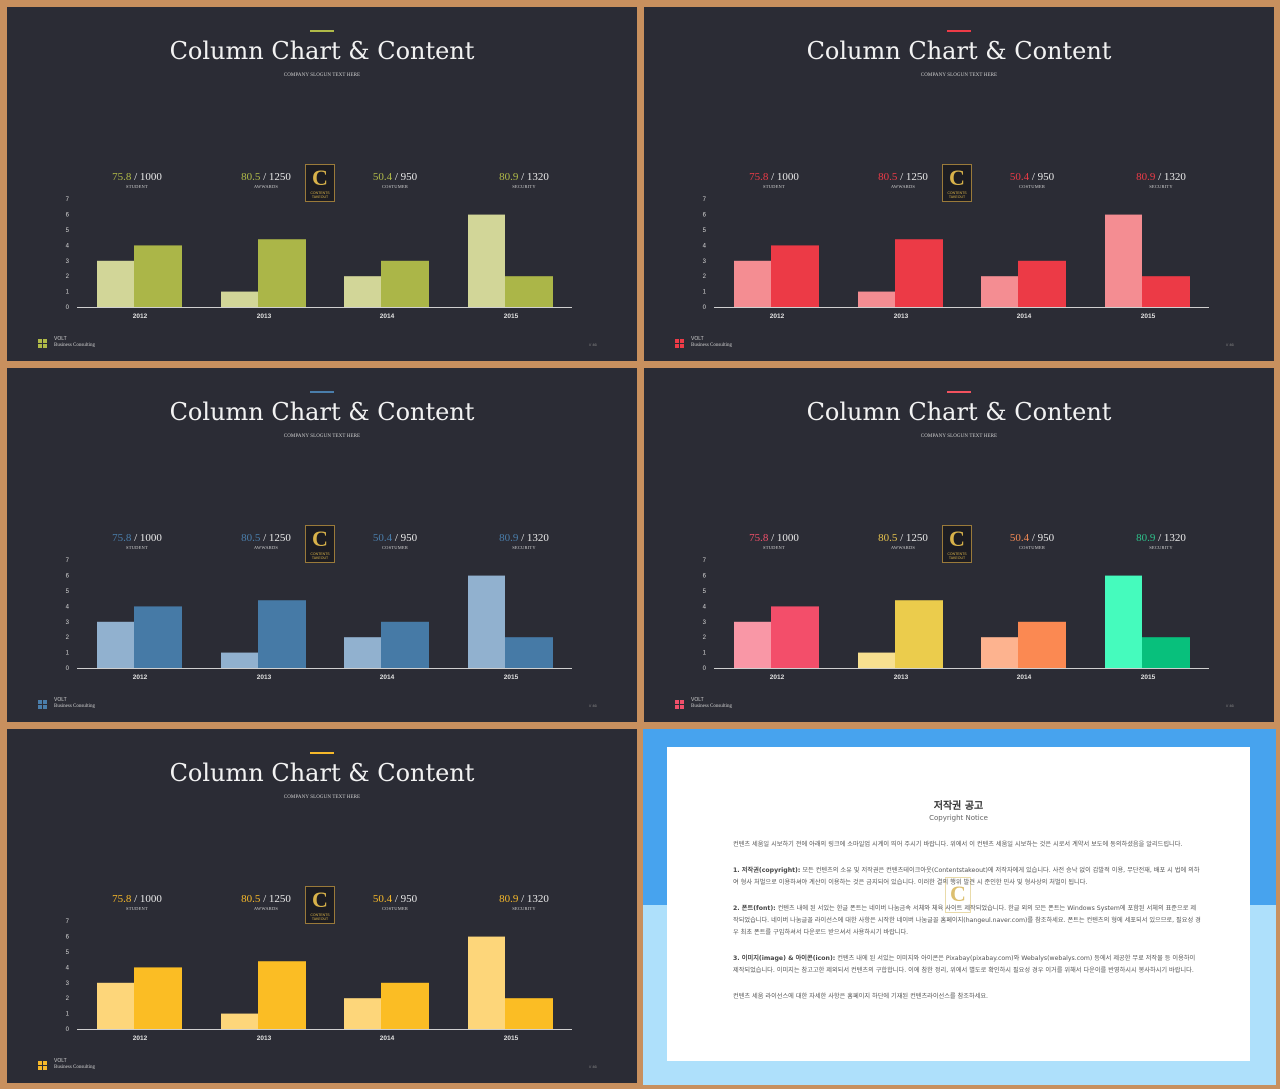 The height and width of the screenshot is (1089, 1280). What do you see at coordinates (1032, 538) in the screenshot?
I see `stat-number: 50.4 / 950` at bounding box center [1032, 538].